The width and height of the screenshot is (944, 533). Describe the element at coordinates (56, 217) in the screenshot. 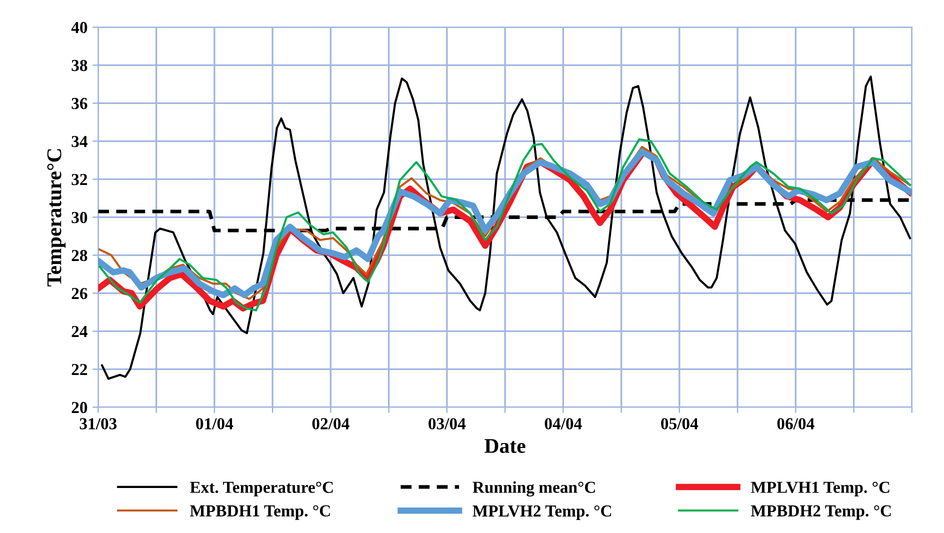

I see `y-axis-title: Temperature°C` at that location.